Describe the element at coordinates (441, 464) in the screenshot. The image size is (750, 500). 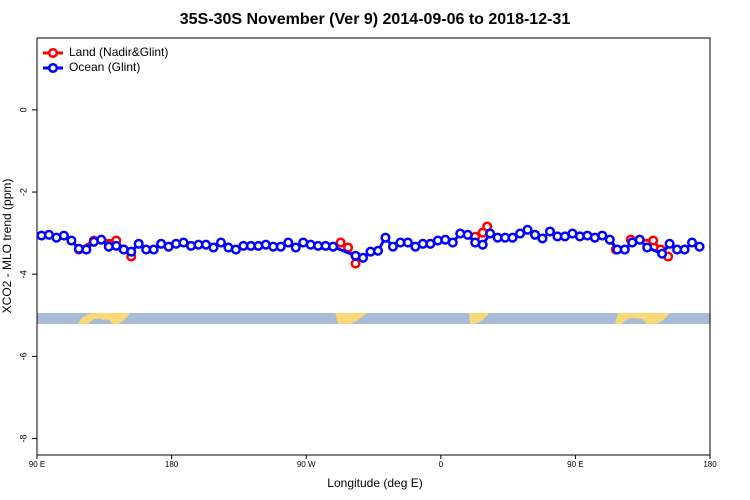
I see `x-tick-label: 0` at that location.